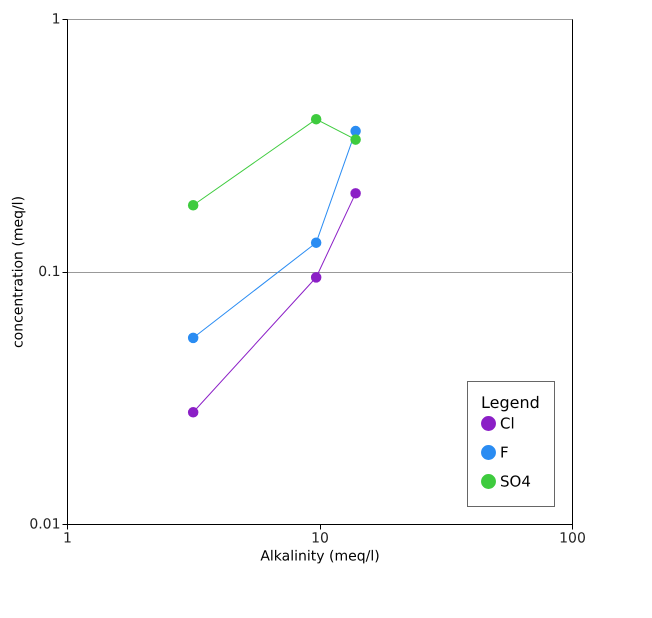 The height and width of the screenshot is (618, 652). What do you see at coordinates (507, 423) in the screenshot?
I see `legend-label: Cl` at bounding box center [507, 423].